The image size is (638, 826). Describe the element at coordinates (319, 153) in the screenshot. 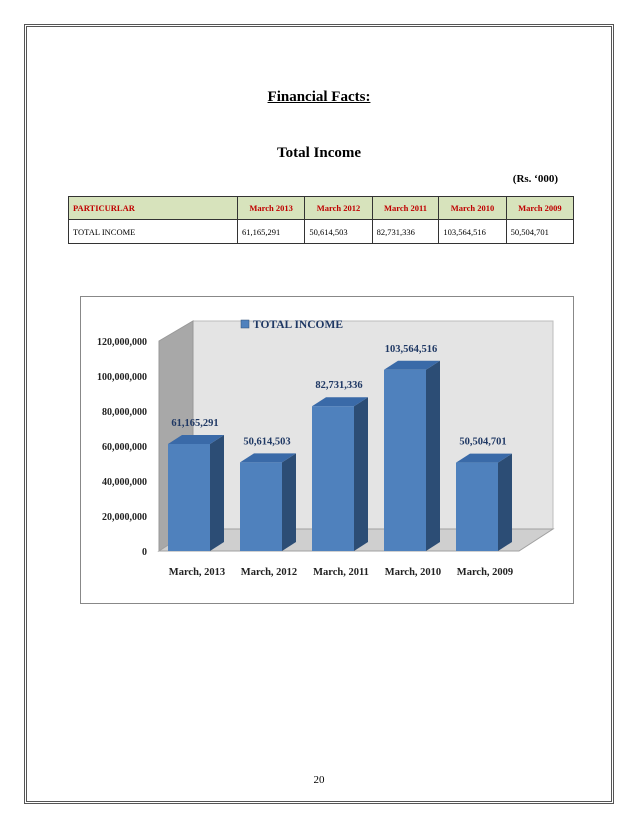

I see `document-subheading: Total Income` at that location.